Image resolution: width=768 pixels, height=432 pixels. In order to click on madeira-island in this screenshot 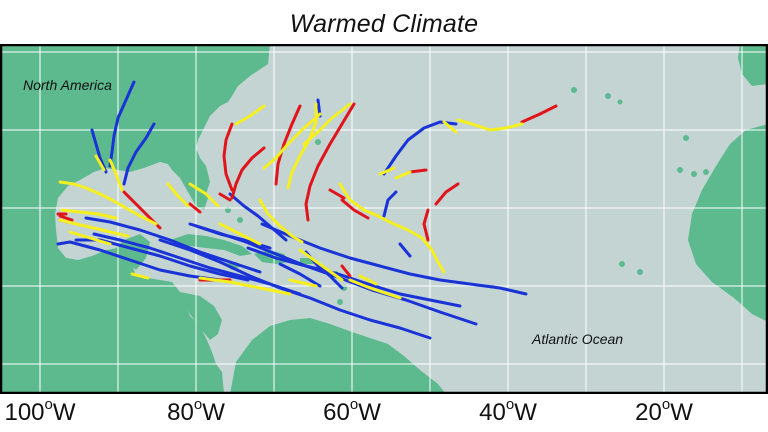, I will do `click(686, 138)`.